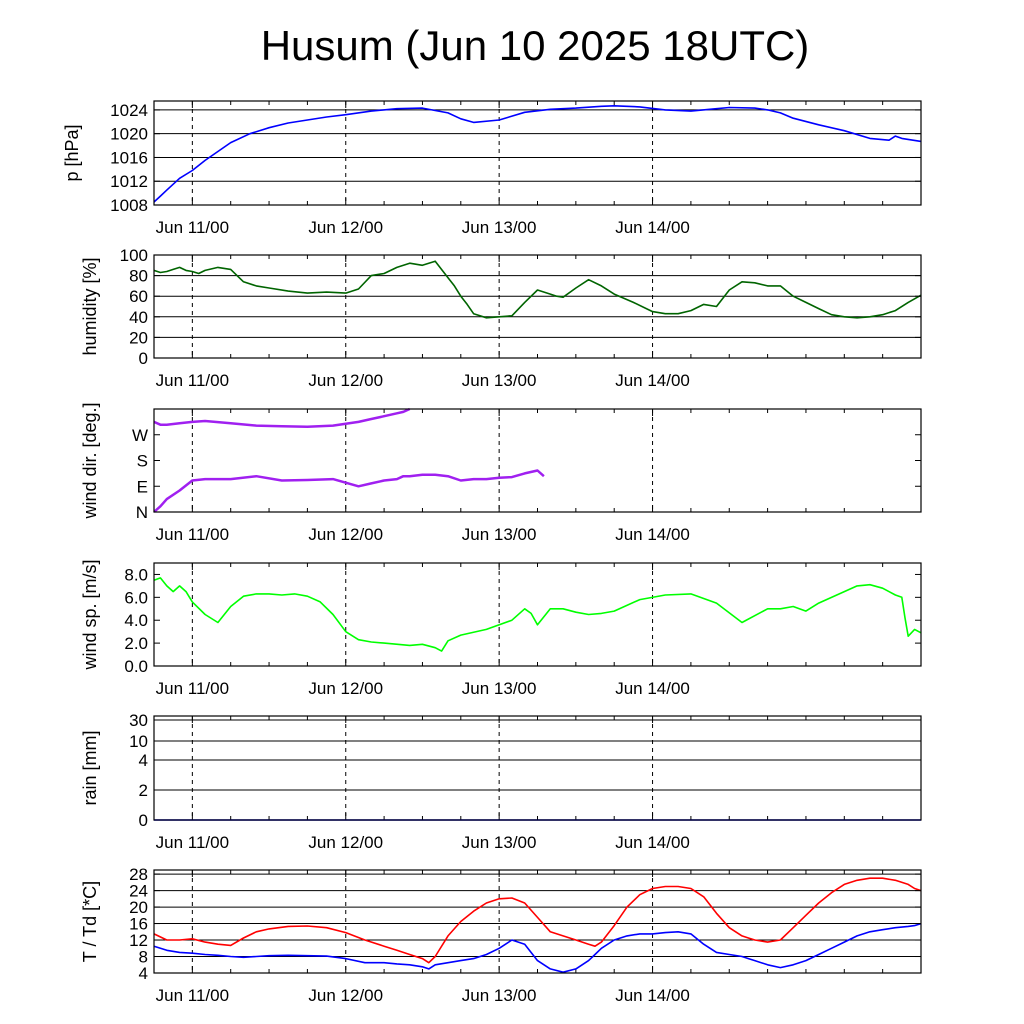 This screenshot has height=1024, width=1024. Describe the element at coordinates (136, 620) in the screenshot. I see `y-tick-label: 4.0` at that location.